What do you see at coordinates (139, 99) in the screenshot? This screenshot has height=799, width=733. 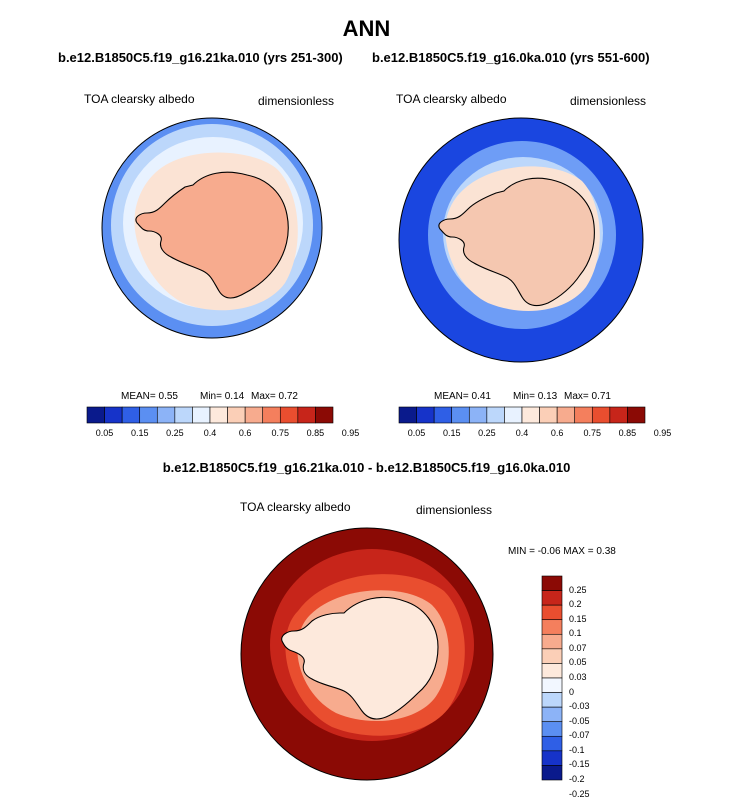 I see `panel-1-variable-label: TOA clearsky albedo` at bounding box center [139, 99].